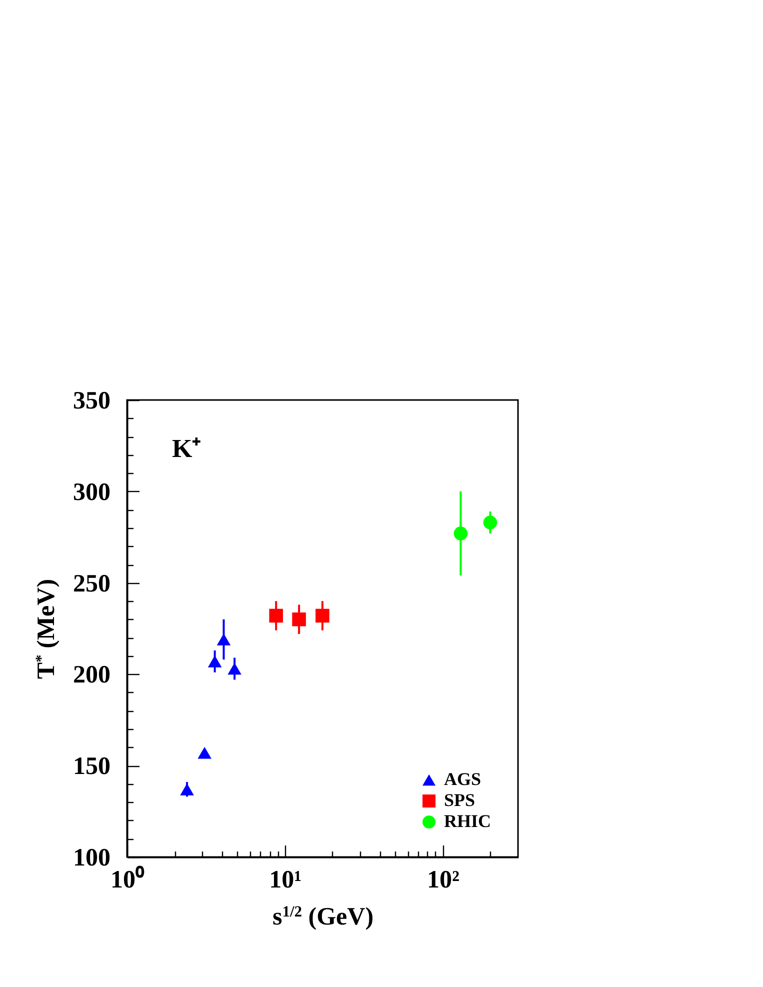 The height and width of the screenshot is (987, 763). Describe the element at coordinates (127, 880) in the screenshot. I see `x-tick-label: 10⁰` at that location.